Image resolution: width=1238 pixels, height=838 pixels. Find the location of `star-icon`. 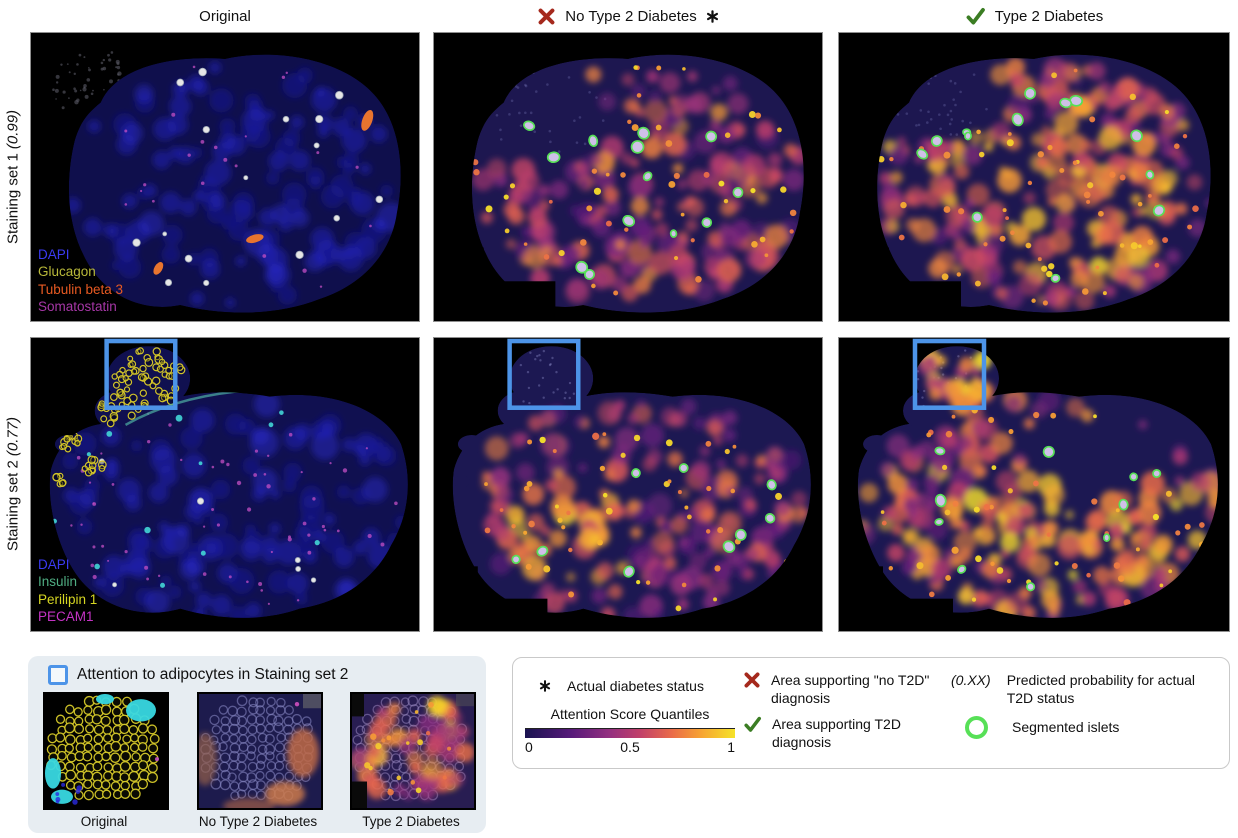

star-icon is located at coordinates (545, 686).